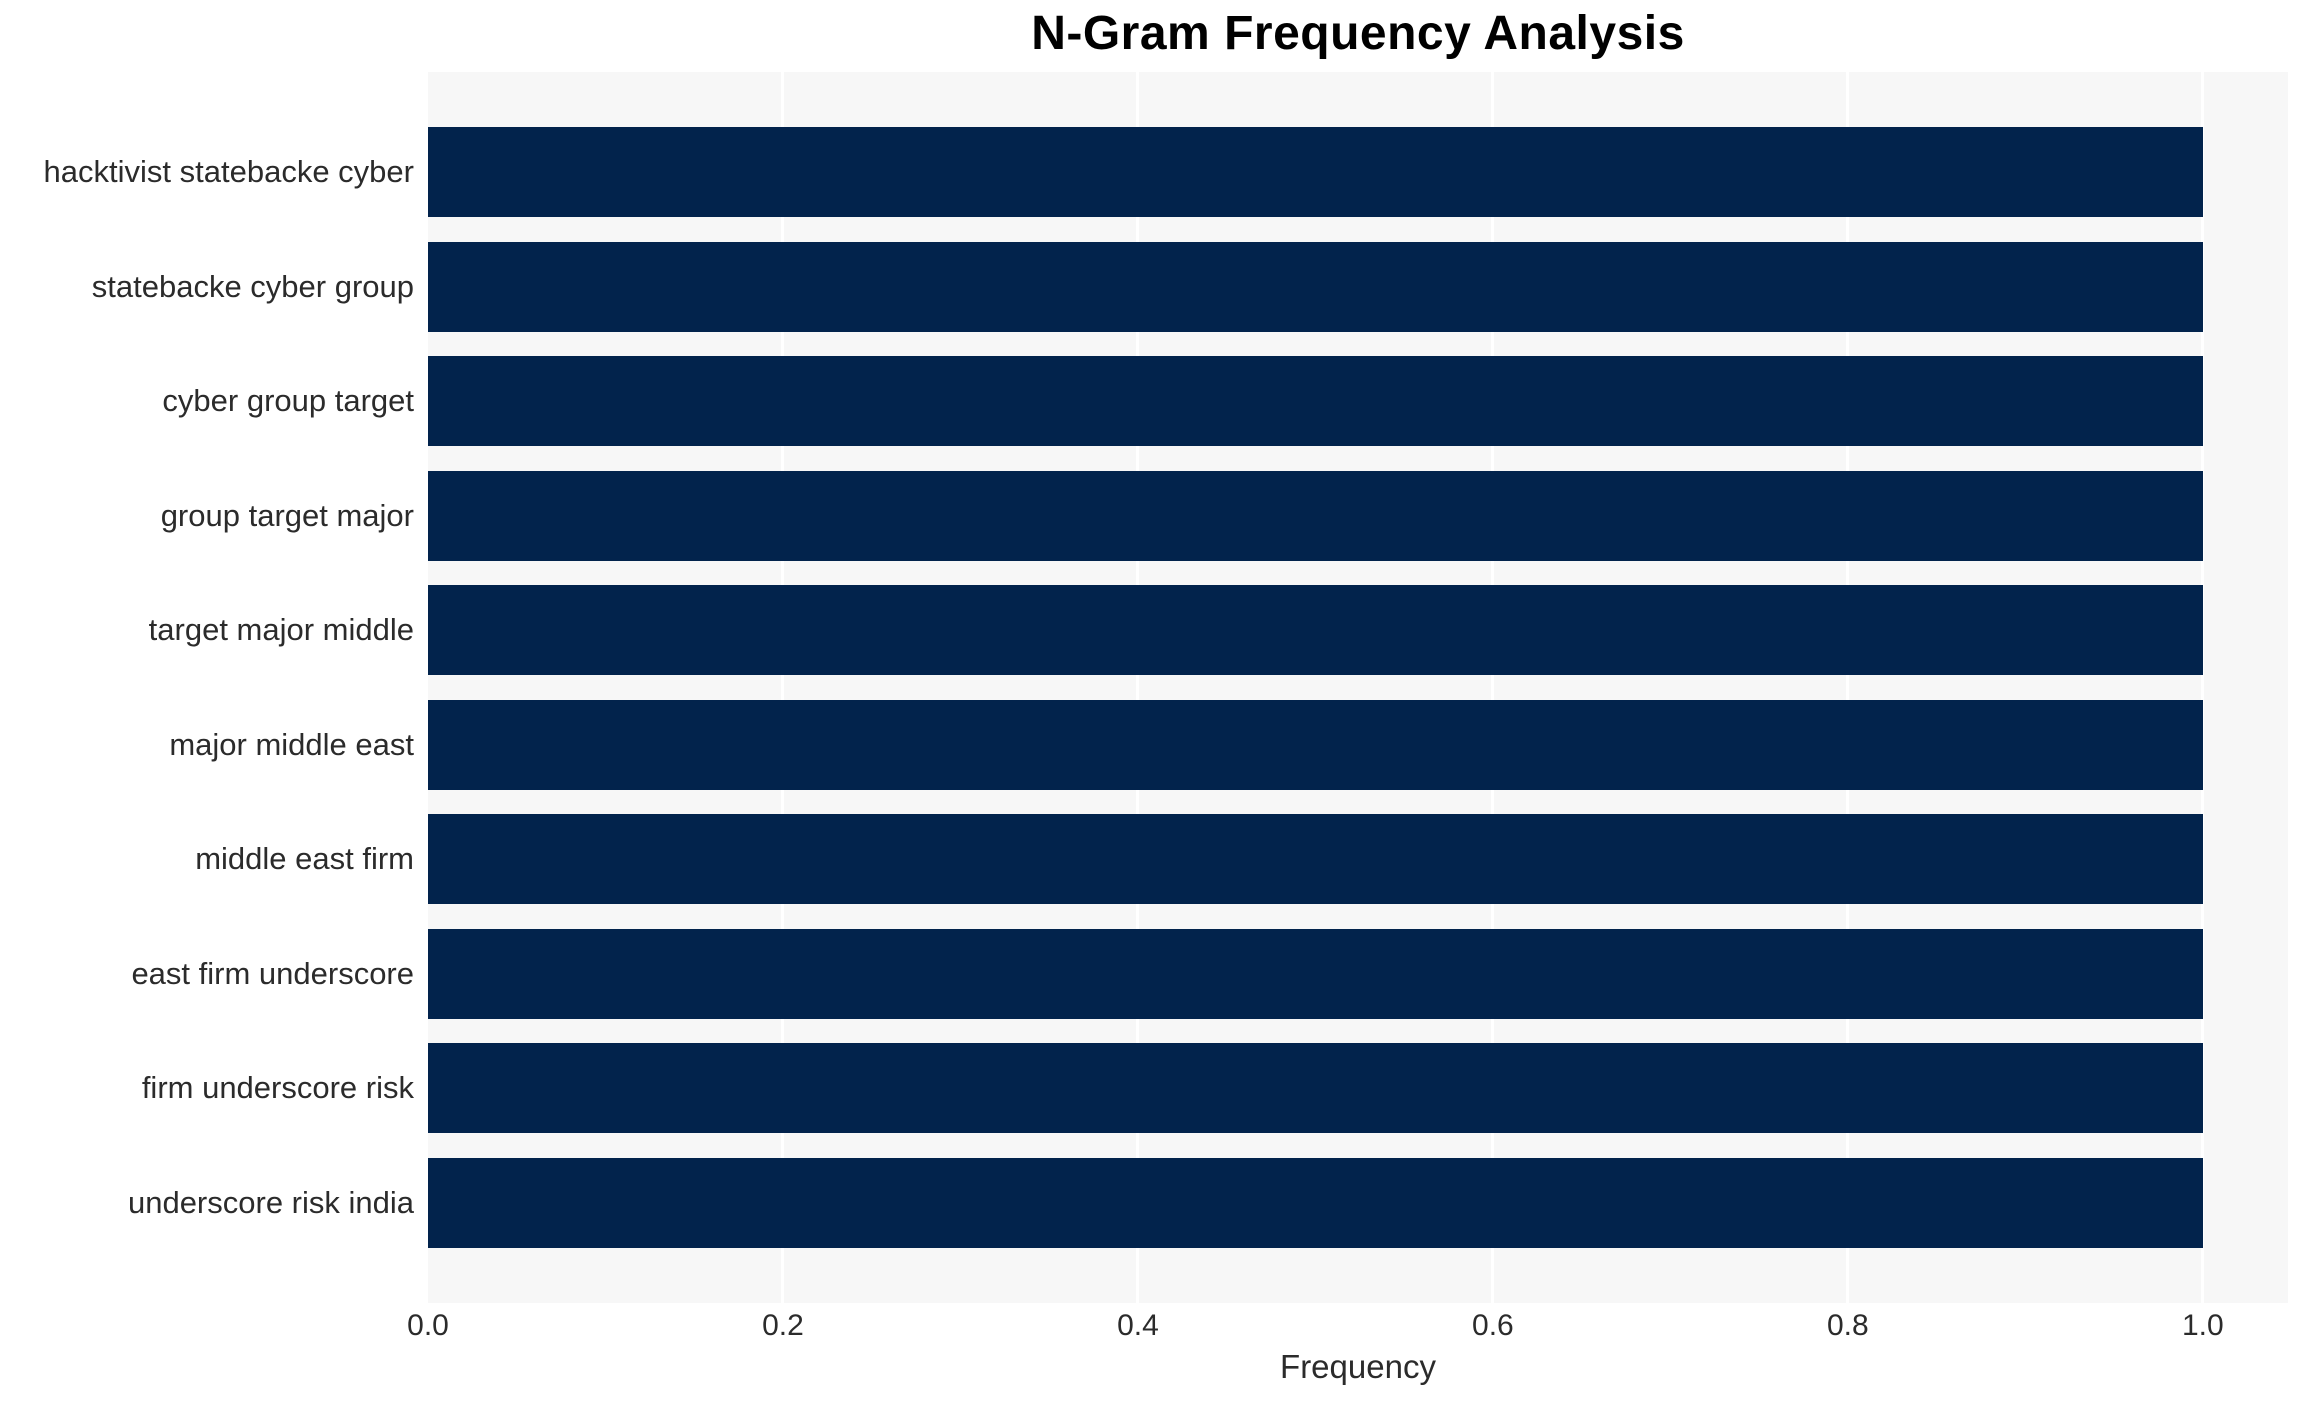 This screenshot has width=2308, height=1402. Describe the element at coordinates (288, 401) in the screenshot. I see `y-tick-label-2: cyber group target` at that location.